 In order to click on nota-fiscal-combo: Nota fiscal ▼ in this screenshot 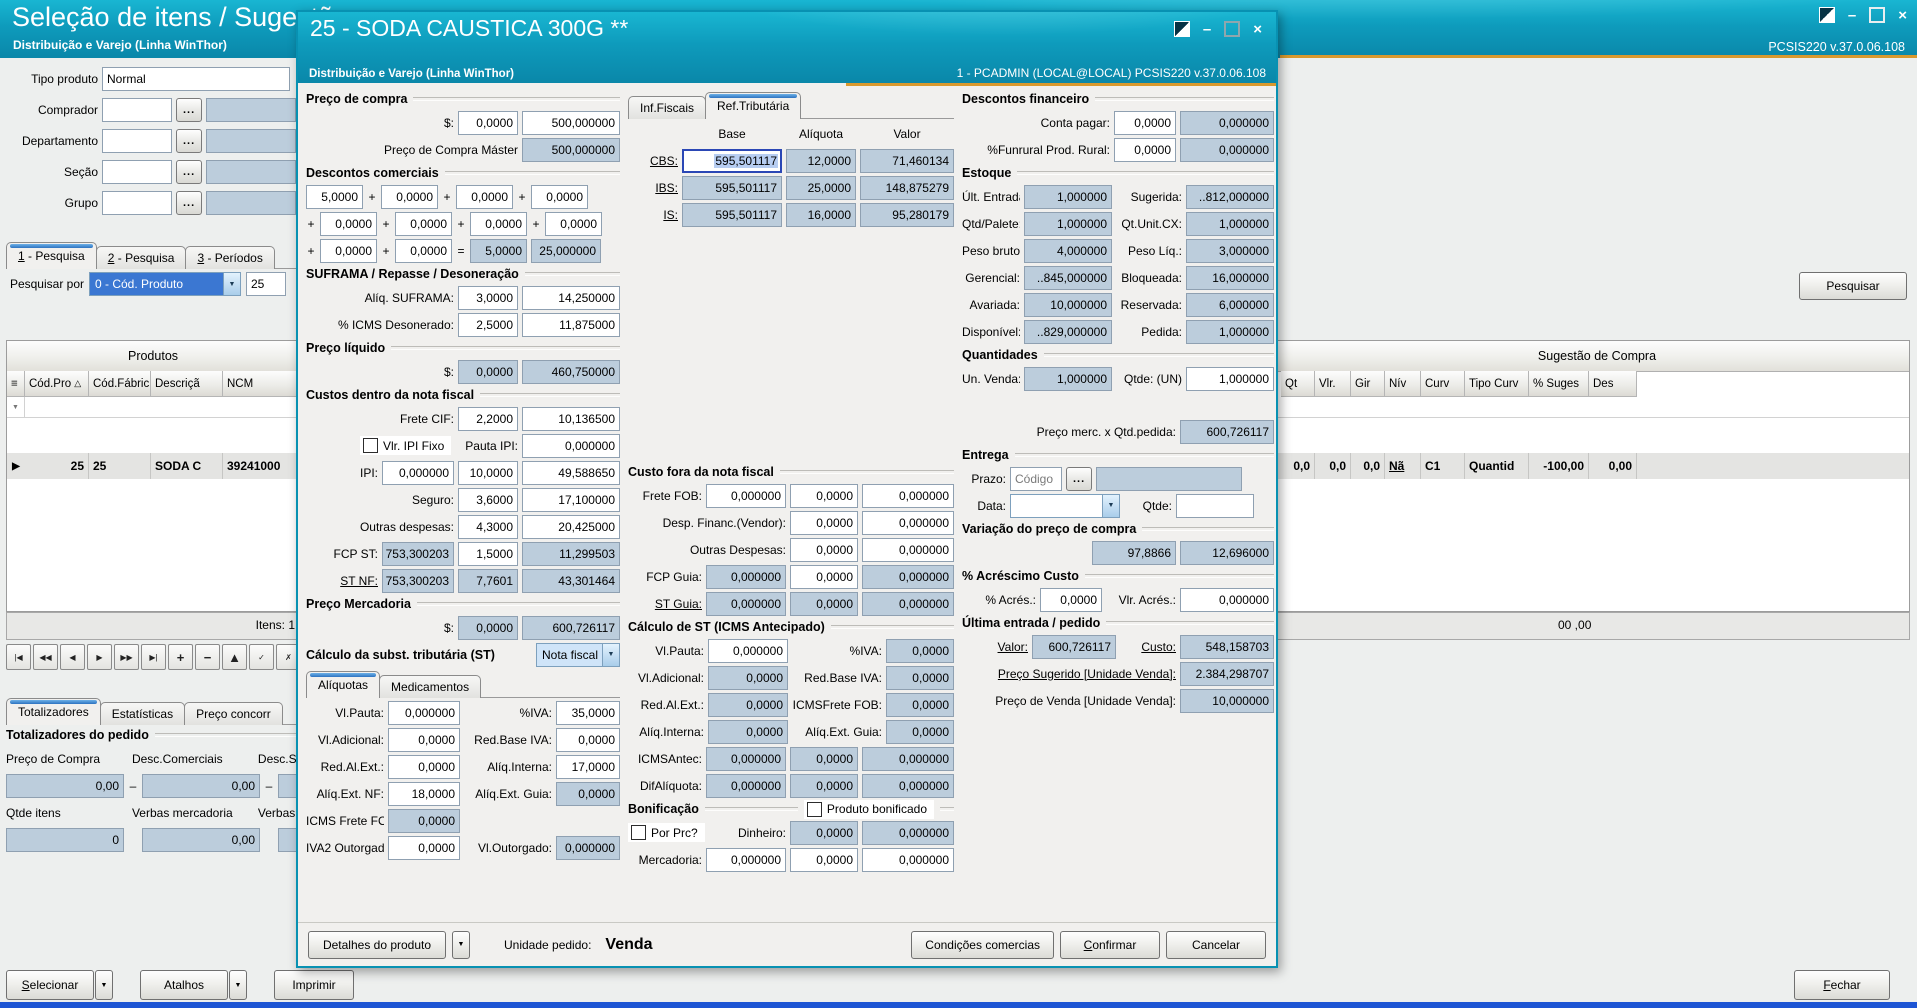, I will do `click(578, 654)`.